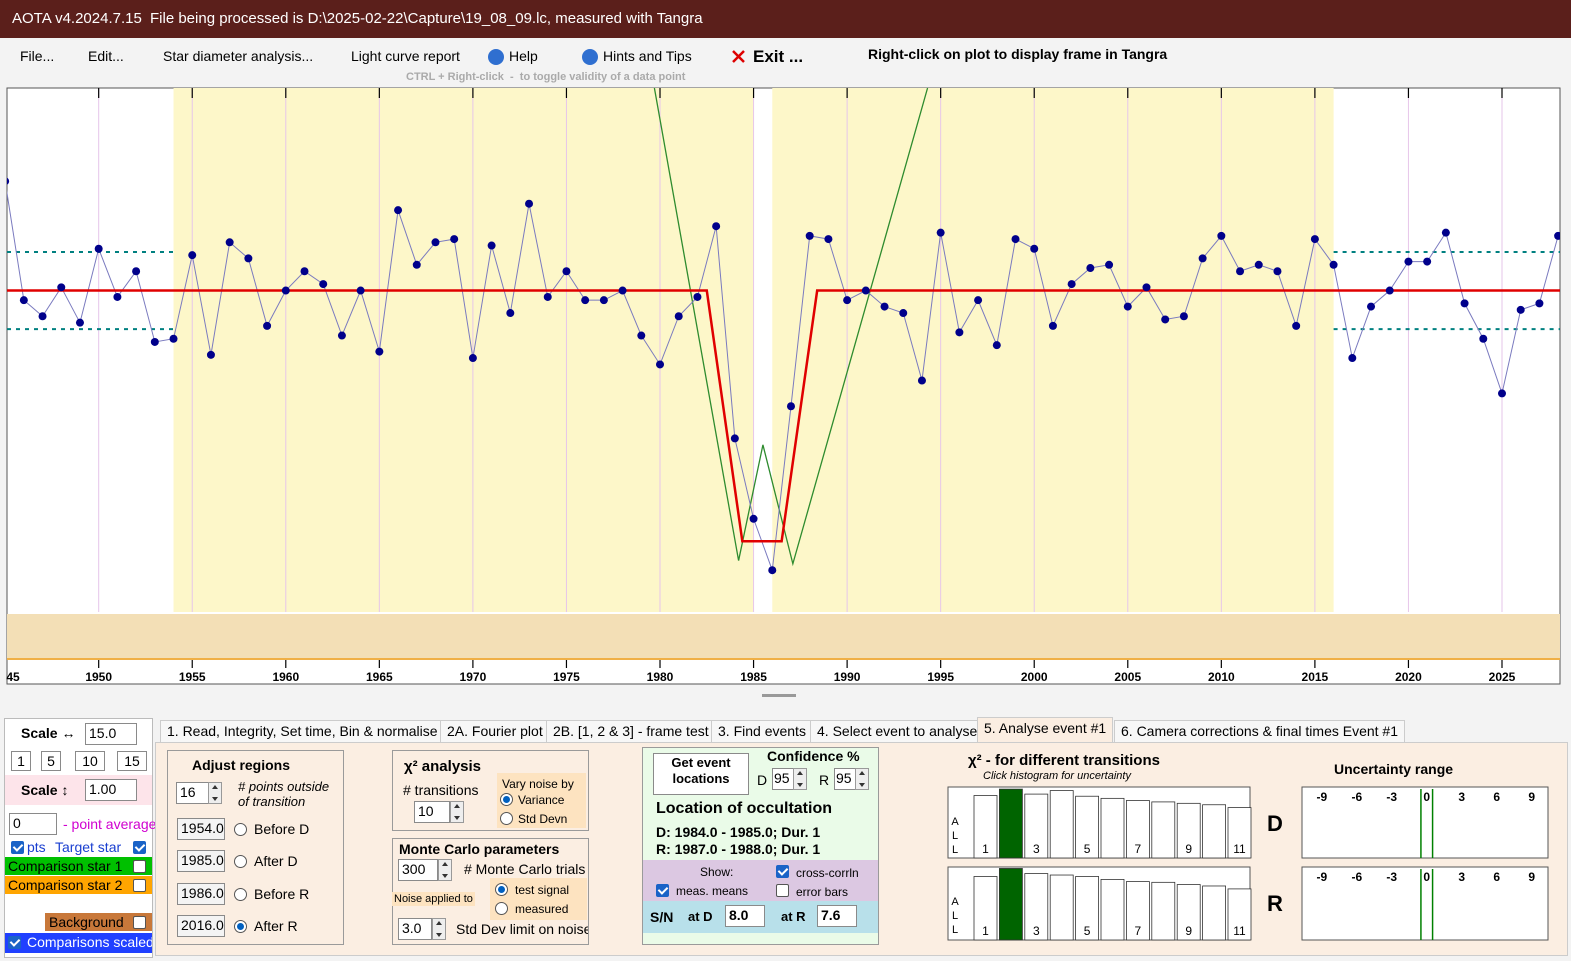 This screenshot has width=1571, height=961. I want to click on scale-h-input: 15.0, so click(111, 734).